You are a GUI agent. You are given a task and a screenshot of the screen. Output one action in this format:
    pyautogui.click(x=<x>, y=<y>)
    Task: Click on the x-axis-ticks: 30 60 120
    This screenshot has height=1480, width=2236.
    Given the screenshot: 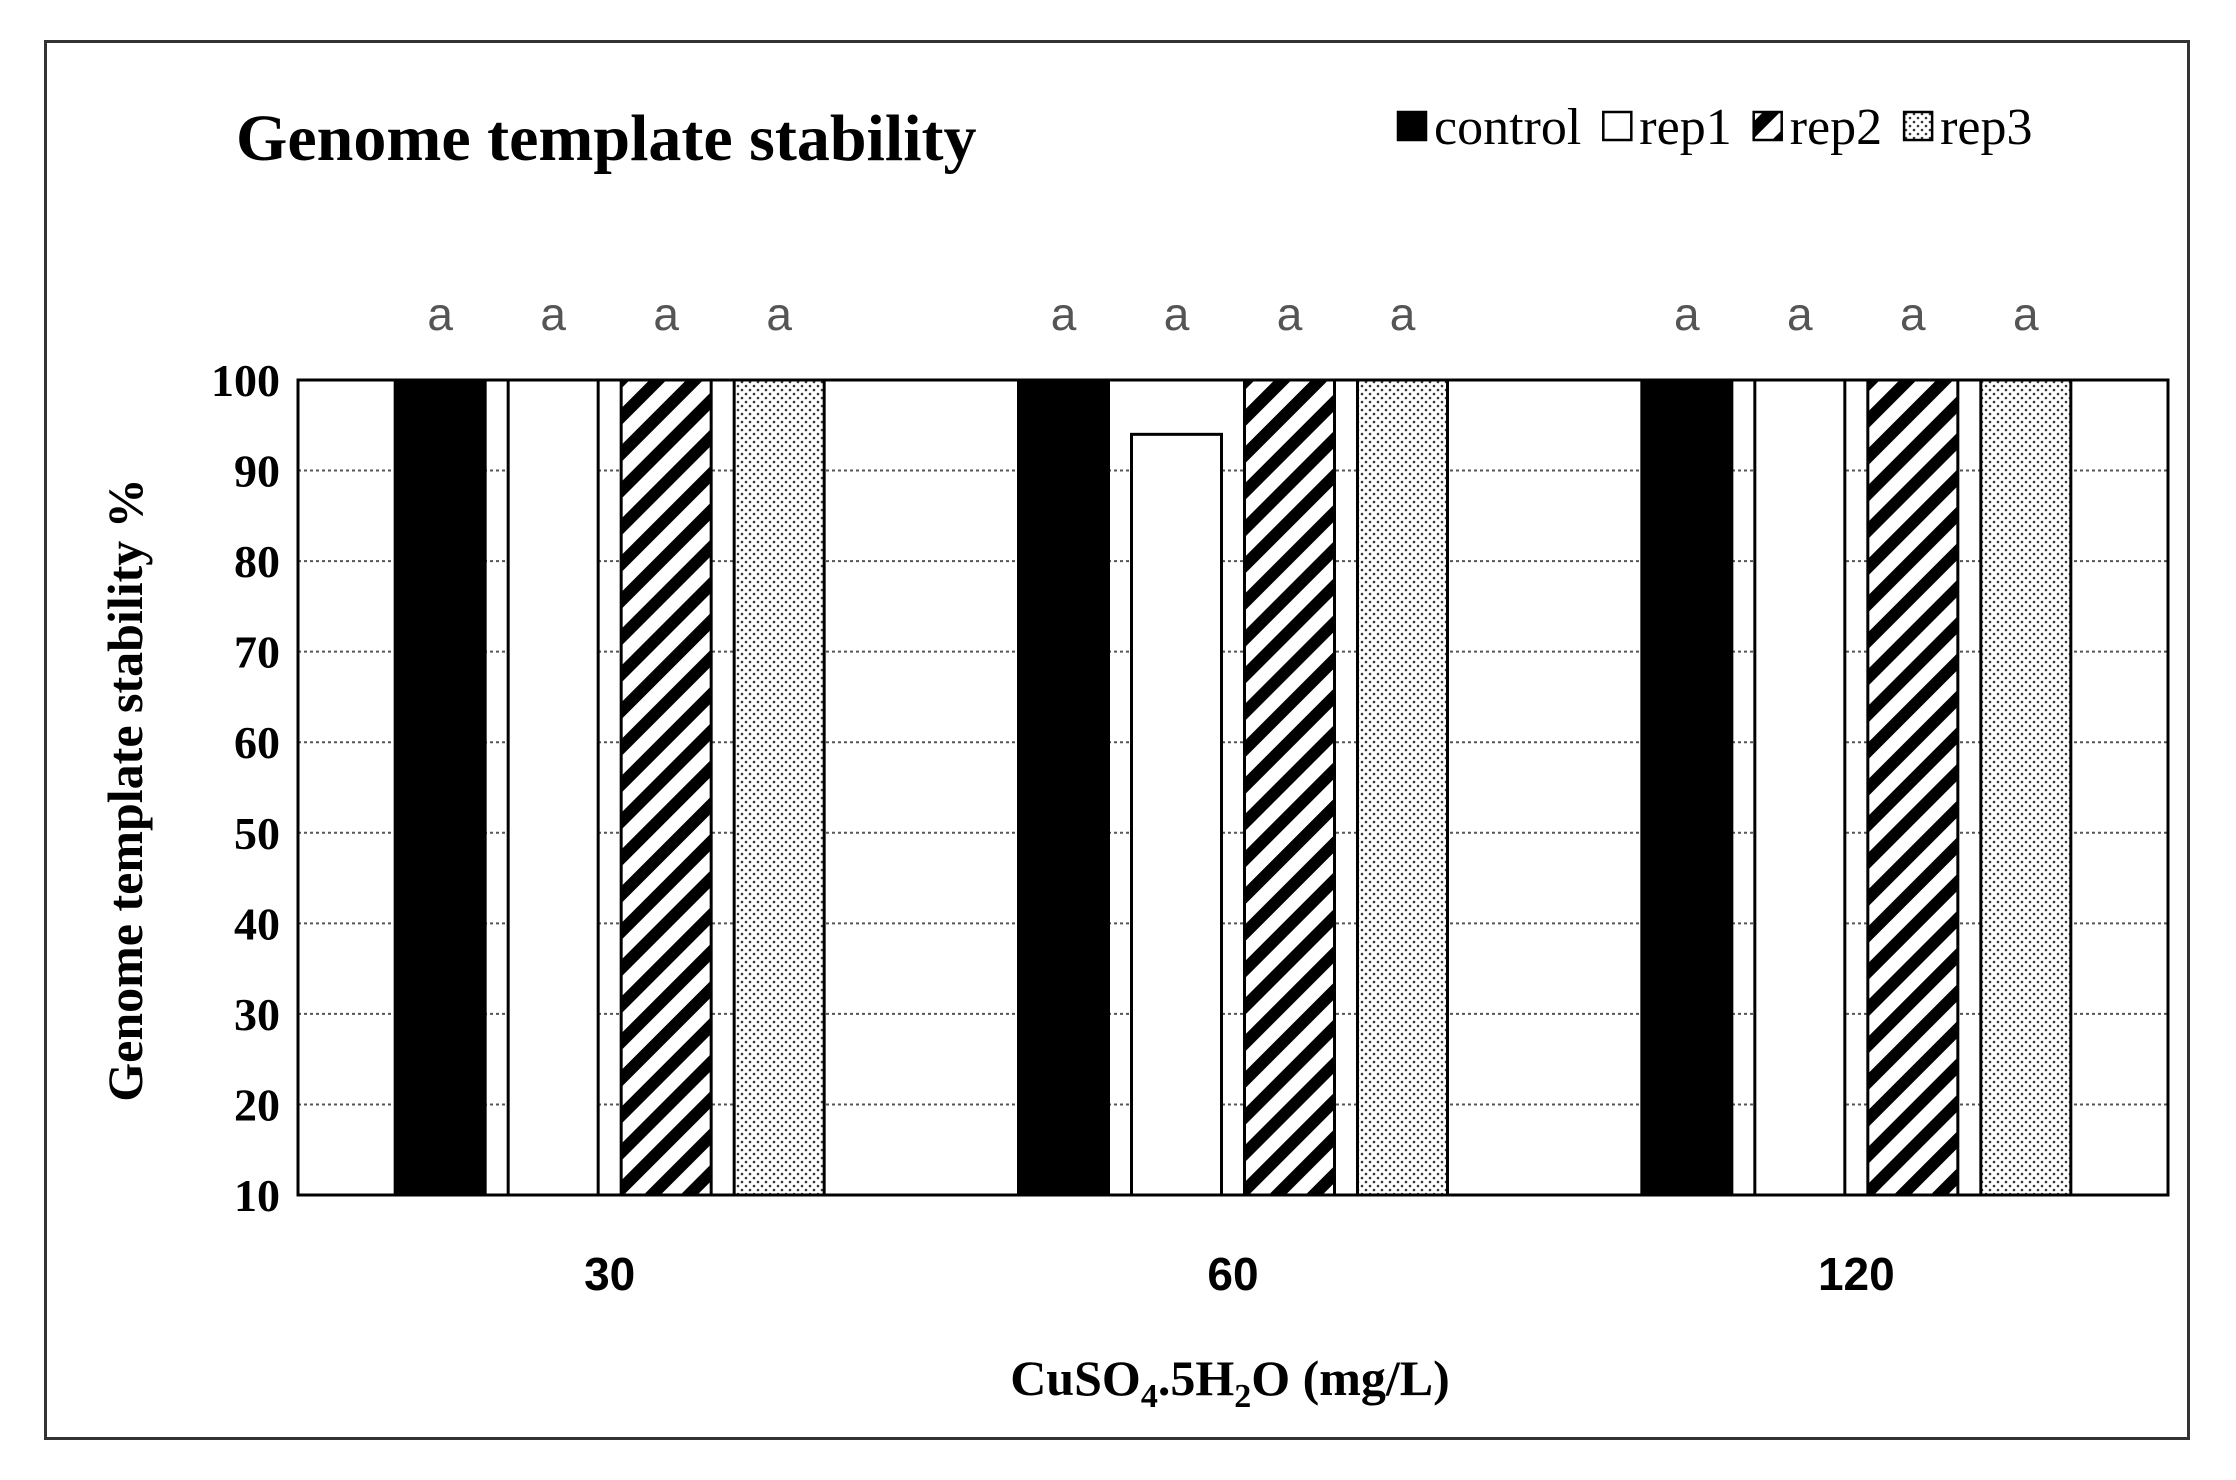 What is the action you would take?
    pyautogui.click(x=1239, y=1274)
    